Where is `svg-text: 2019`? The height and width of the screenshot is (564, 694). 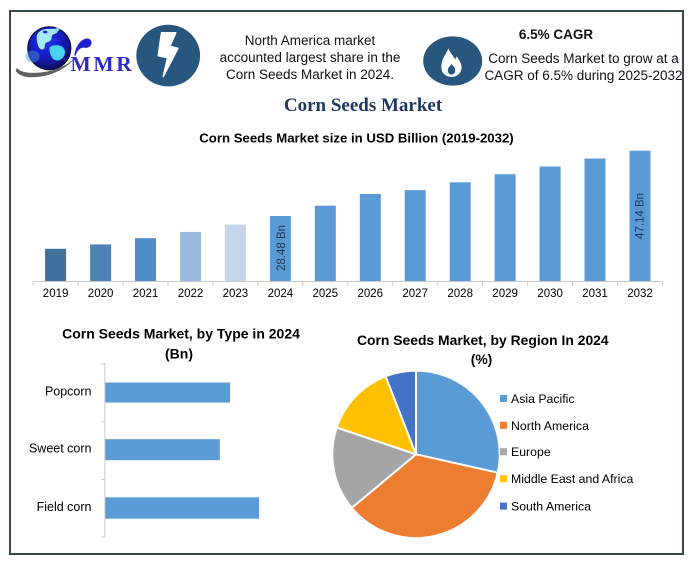
svg-text: 2019 is located at coordinates (56, 294).